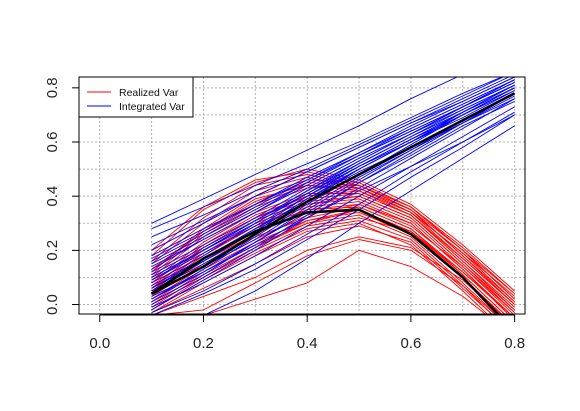  I want to click on legend: Realized Var Integrated Var, so click(136, 97).